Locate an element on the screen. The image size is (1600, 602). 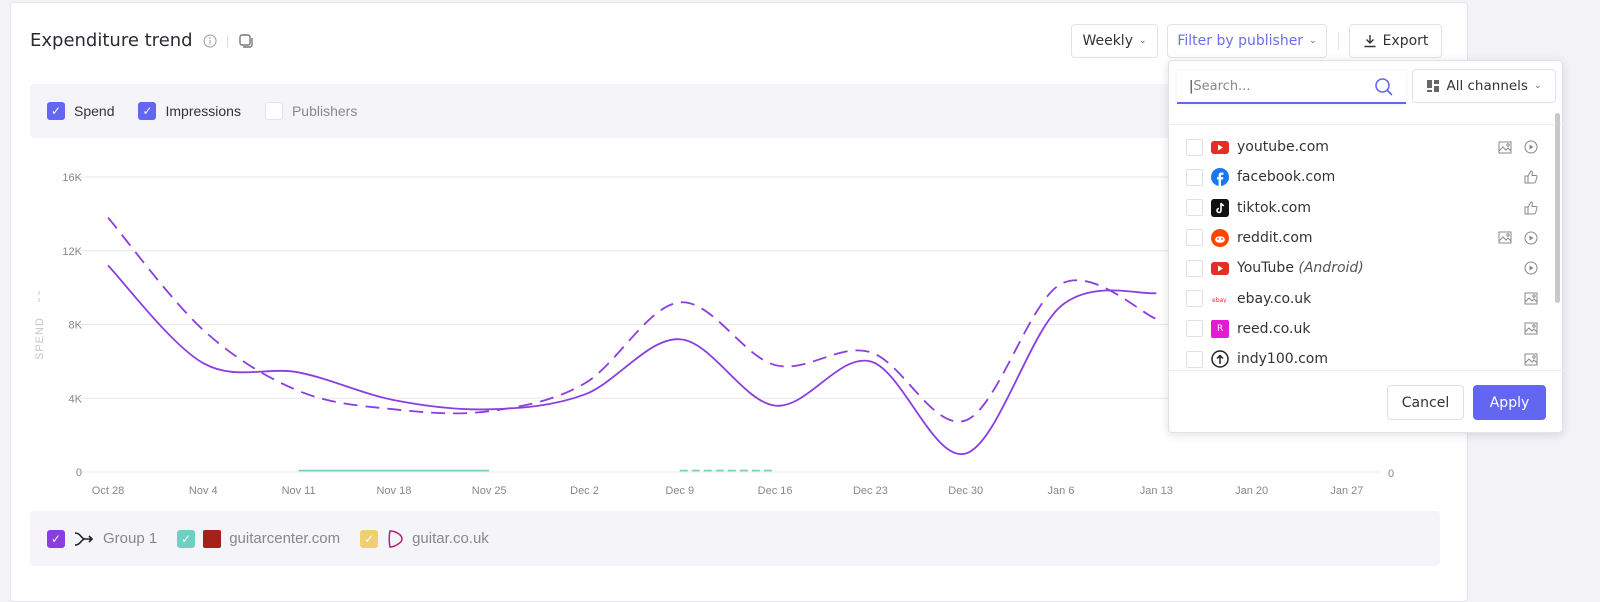
legend-label: guitar.co.uk is located at coordinates (450, 538).